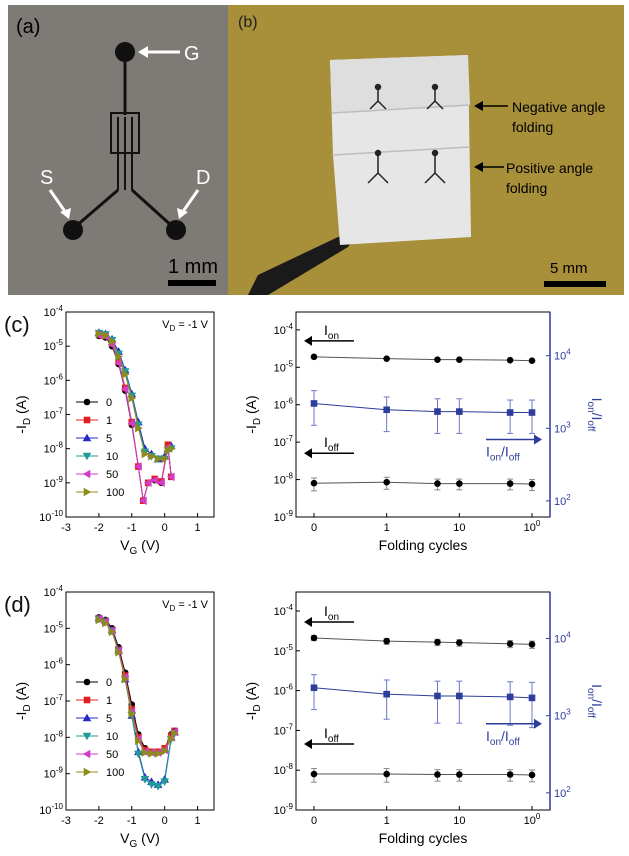 Image resolution: width=629 pixels, height=856 pixels. I want to click on c-left-vd-annotation: VD = -1 V, so click(185, 326).